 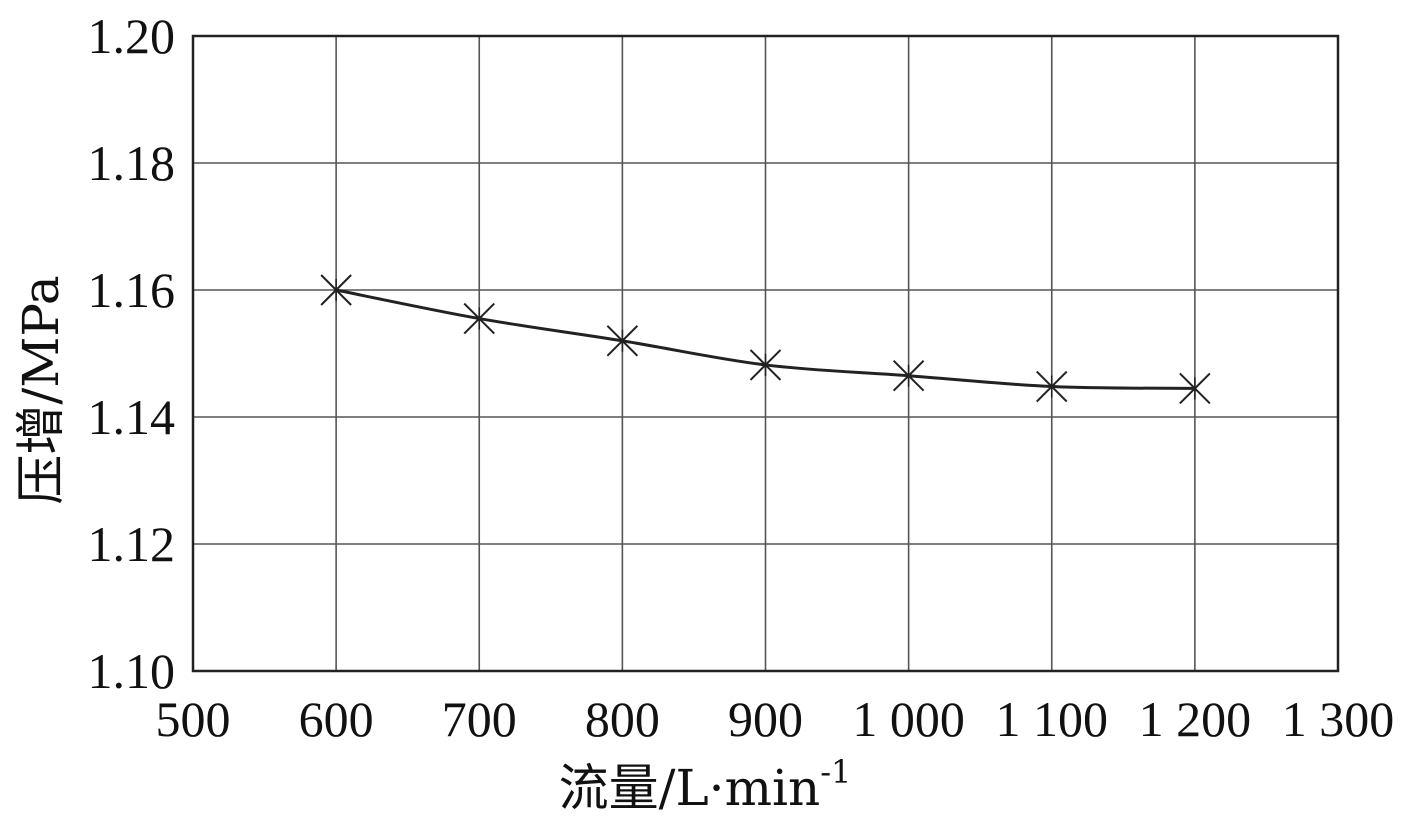 I want to click on x-tick-label: 1 300, so click(x=1338, y=719).